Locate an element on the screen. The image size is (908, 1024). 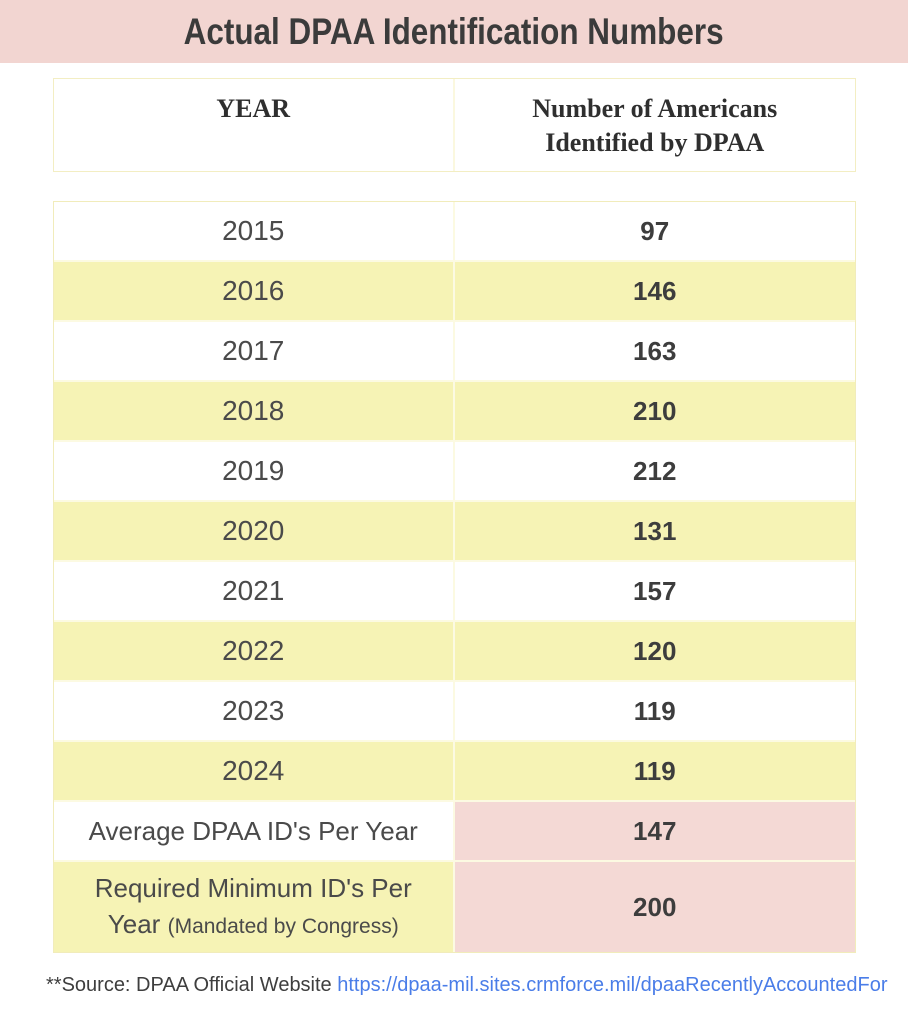
year-cell: 2021 is located at coordinates (254, 592).